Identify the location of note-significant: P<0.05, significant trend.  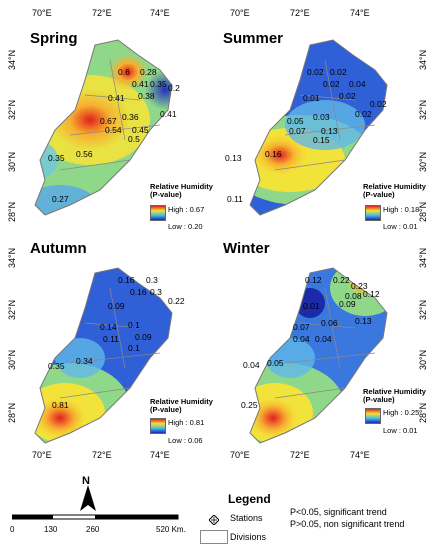
(338, 512).